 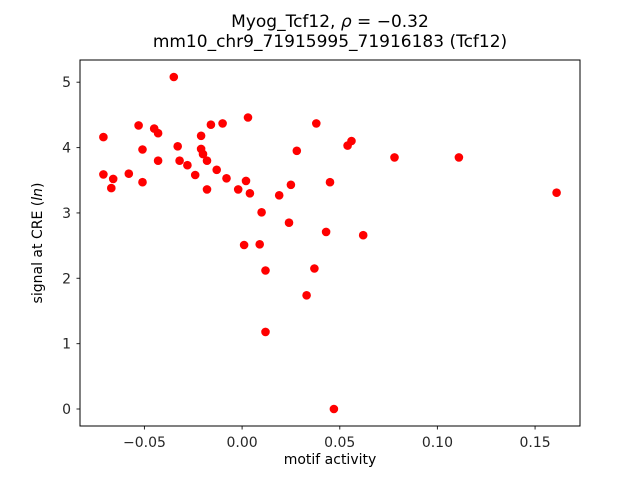 I want to click on y-axis-label-prefix: signal at CRE (, so click(x=38, y=252).